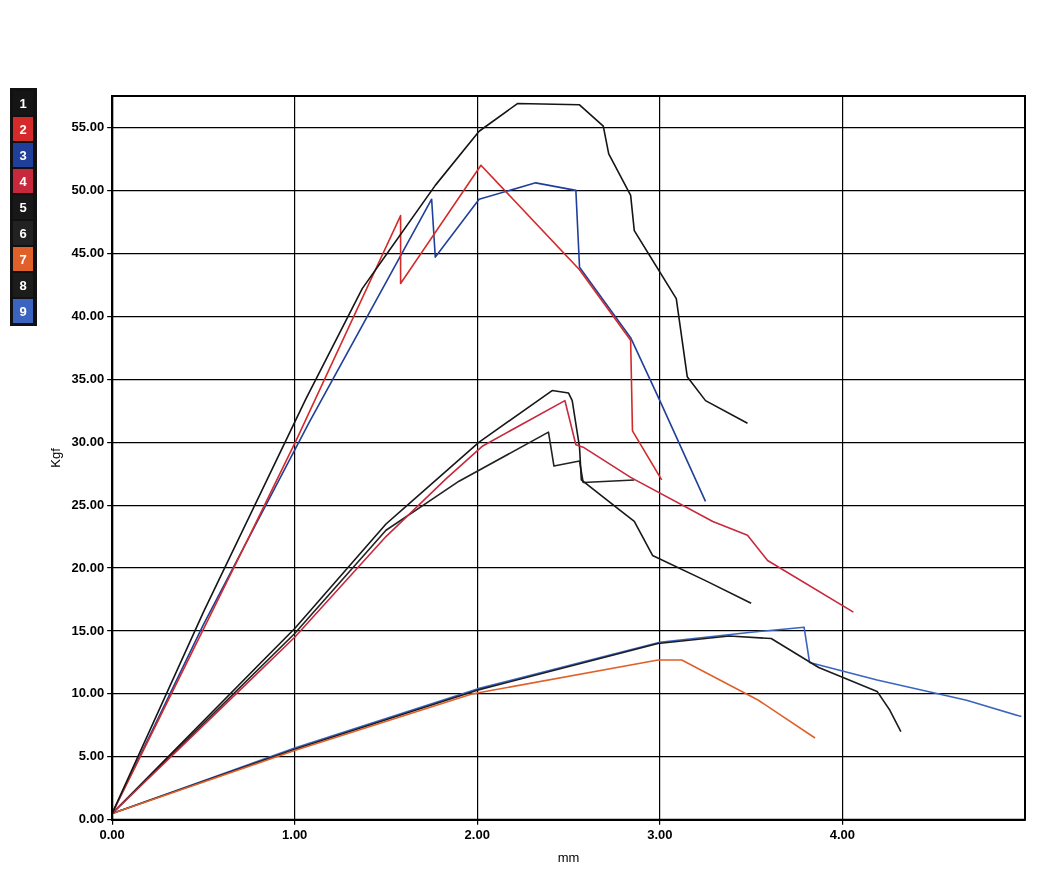  What do you see at coordinates (88, 378) in the screenshot?
I see `y-tick-label: 35.00` at bounding box center [88, 378].